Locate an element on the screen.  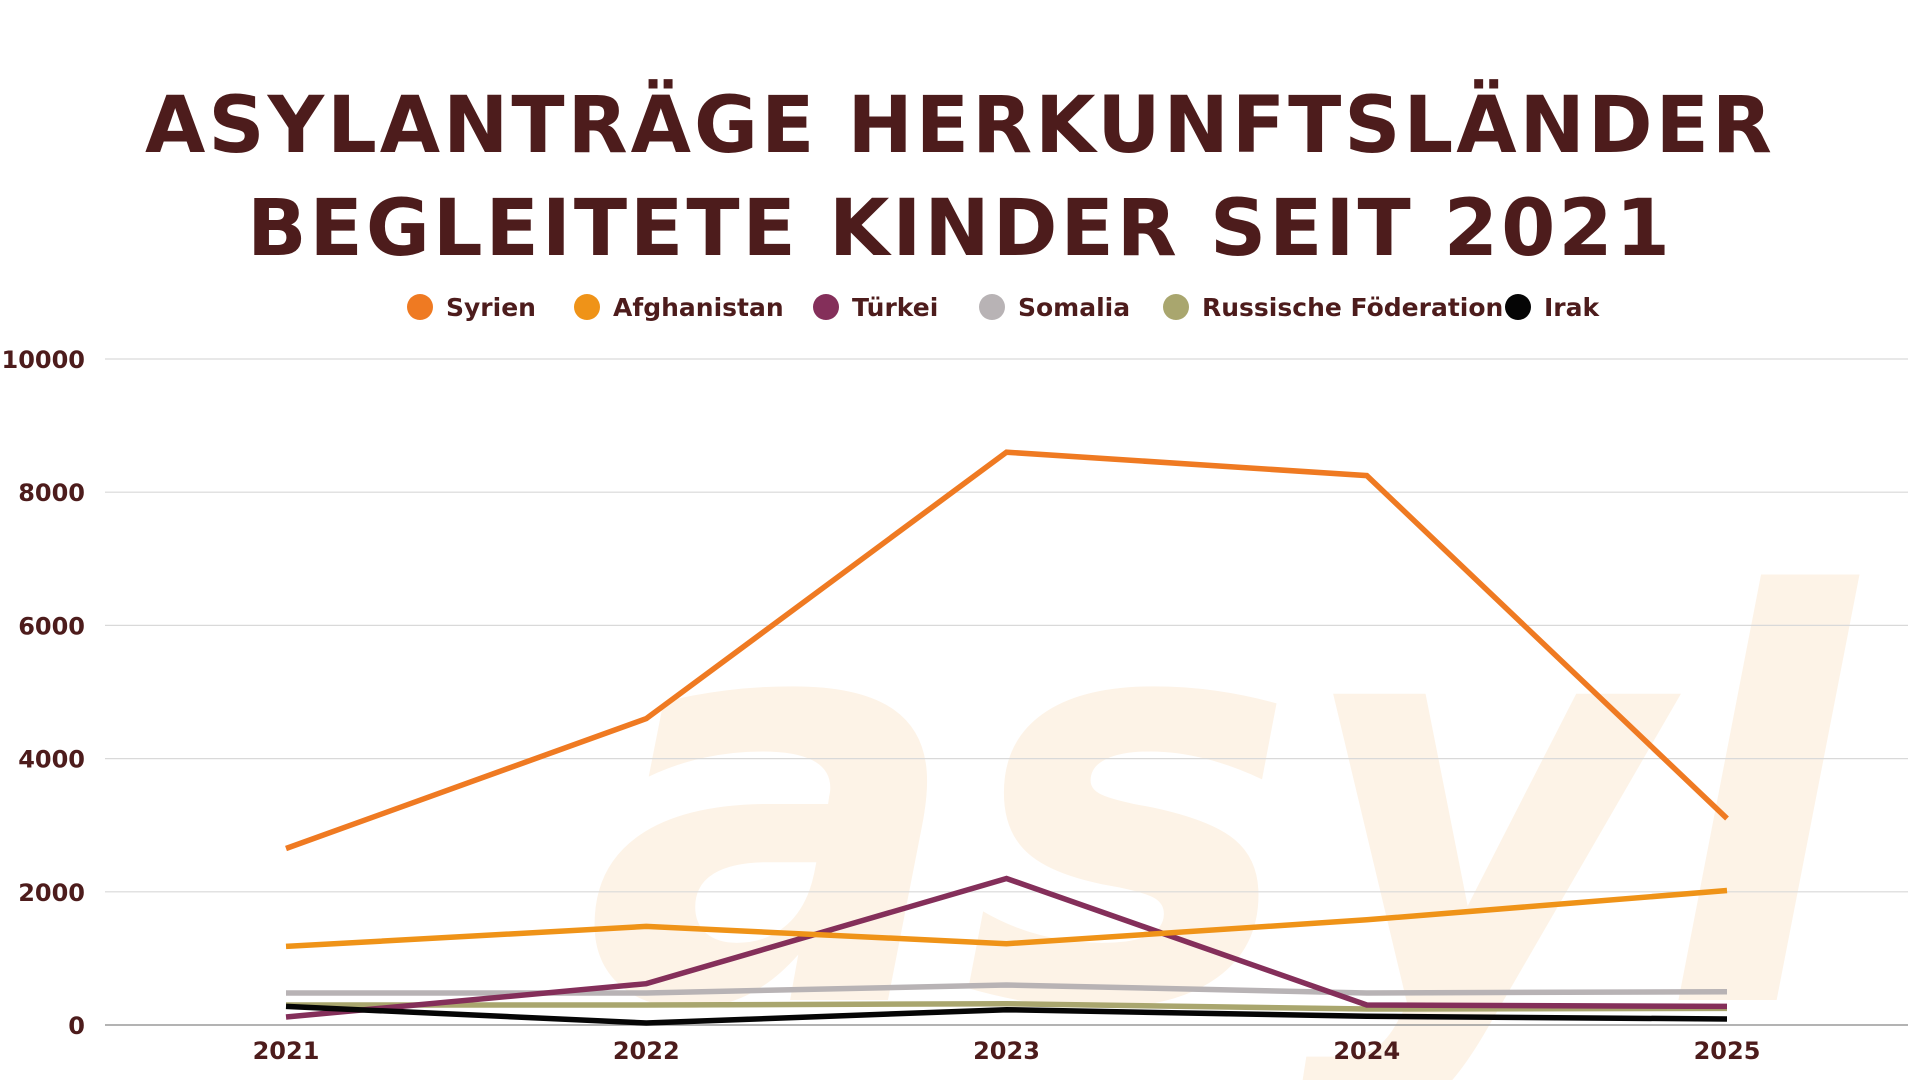
legend-label: Afghanistan is located at coordinates (698, 307).